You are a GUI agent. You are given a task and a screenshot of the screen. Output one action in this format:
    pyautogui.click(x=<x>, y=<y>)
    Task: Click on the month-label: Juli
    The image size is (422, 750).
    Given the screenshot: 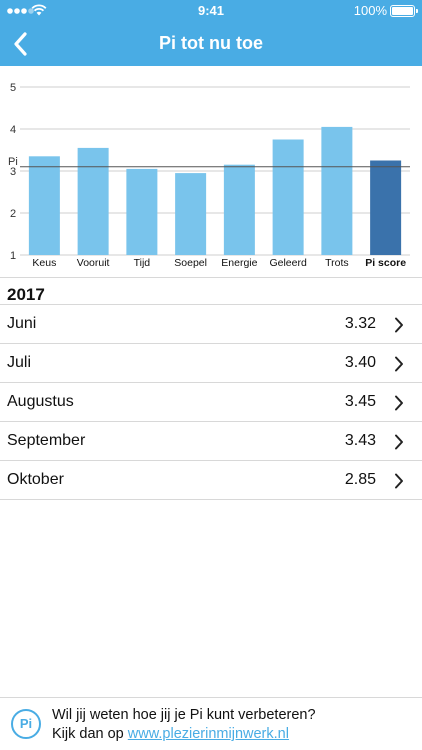 What is the action you would take?
    pyautogui.click(x=19, y=362)
    